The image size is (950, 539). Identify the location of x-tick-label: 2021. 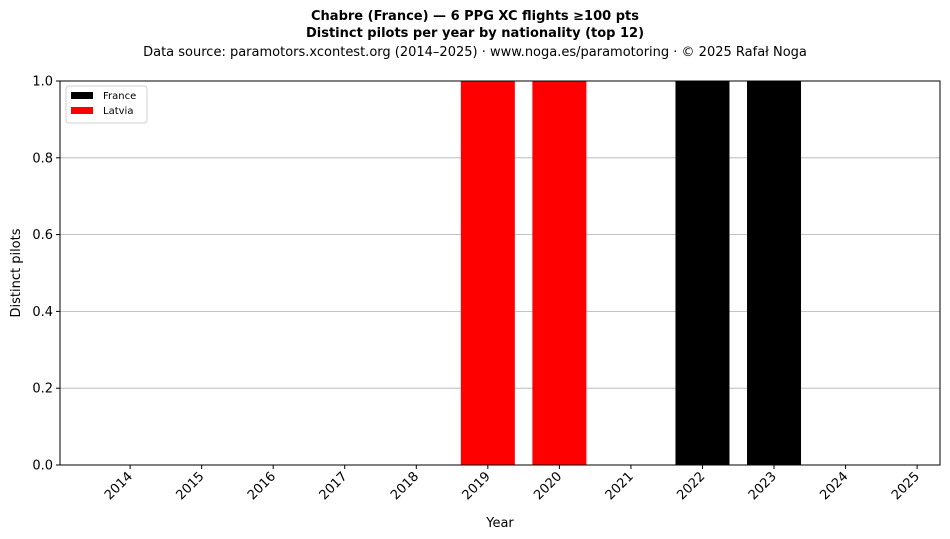
(620, 486).